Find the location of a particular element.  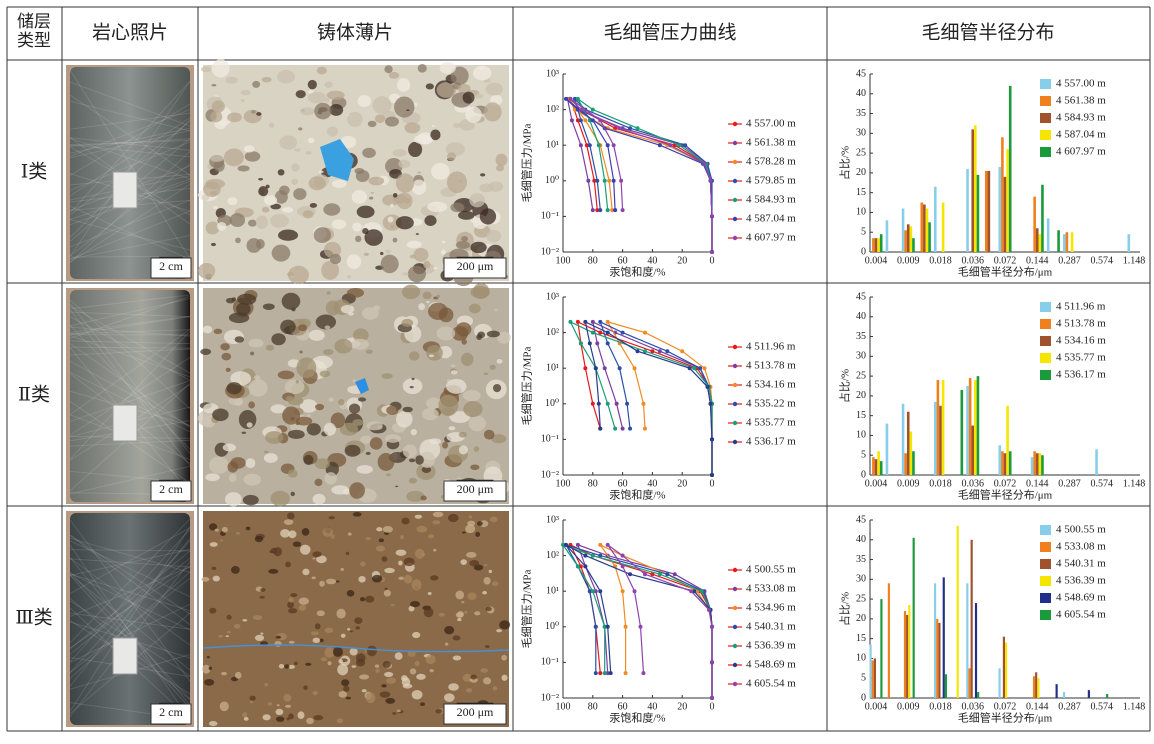

x-tick-label: 100 is located at coordinates (563, 260).